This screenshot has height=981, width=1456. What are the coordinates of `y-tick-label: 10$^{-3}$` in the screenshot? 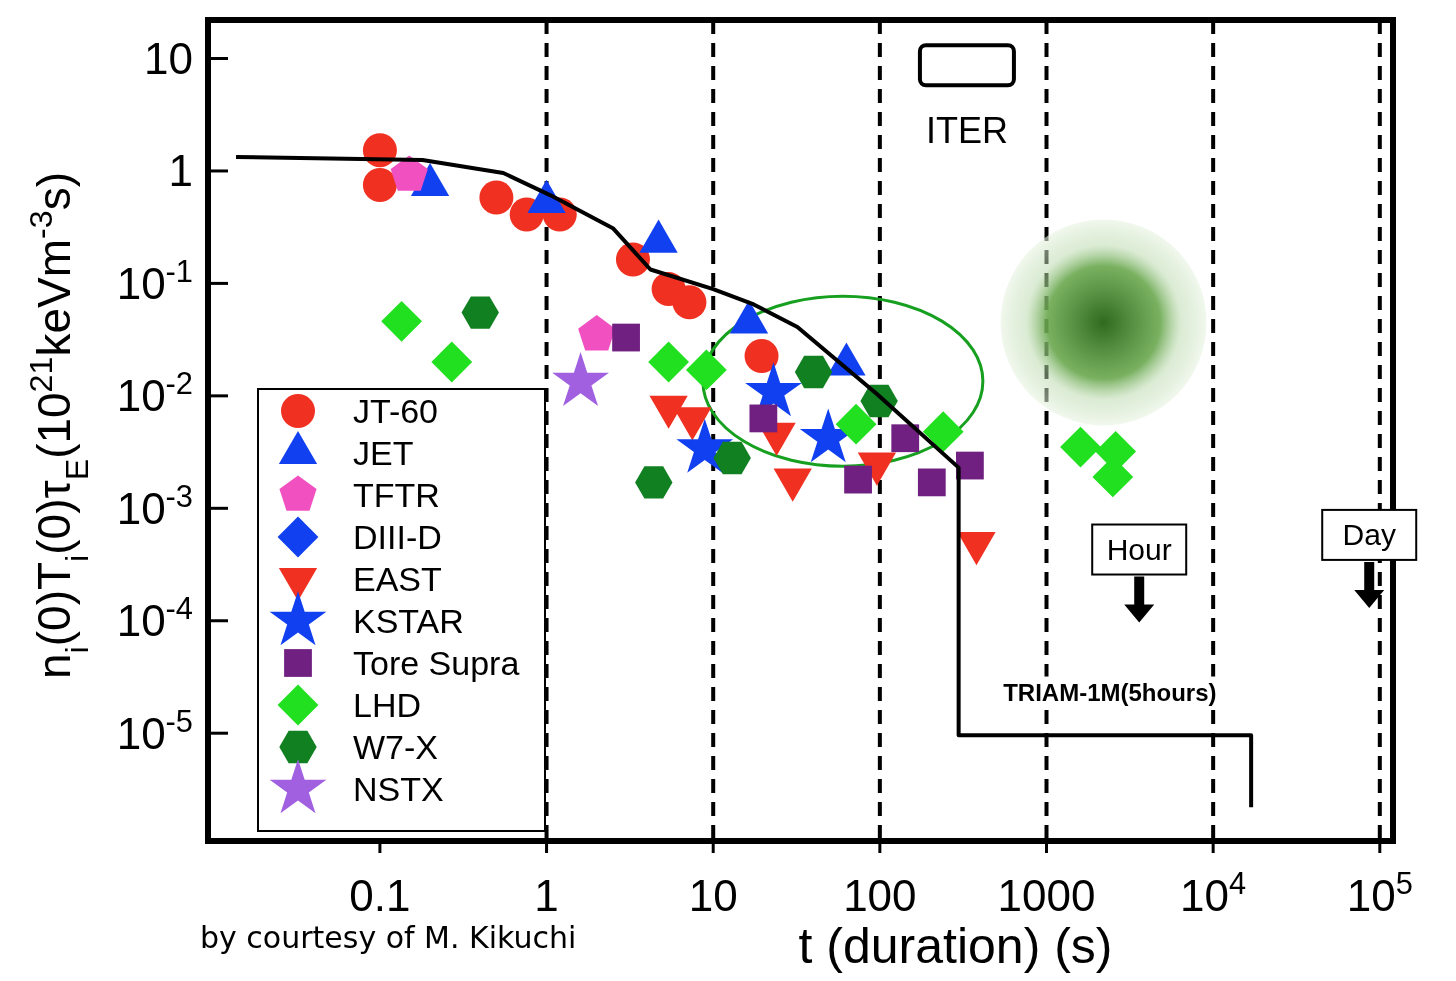 It's located at (154, 505).